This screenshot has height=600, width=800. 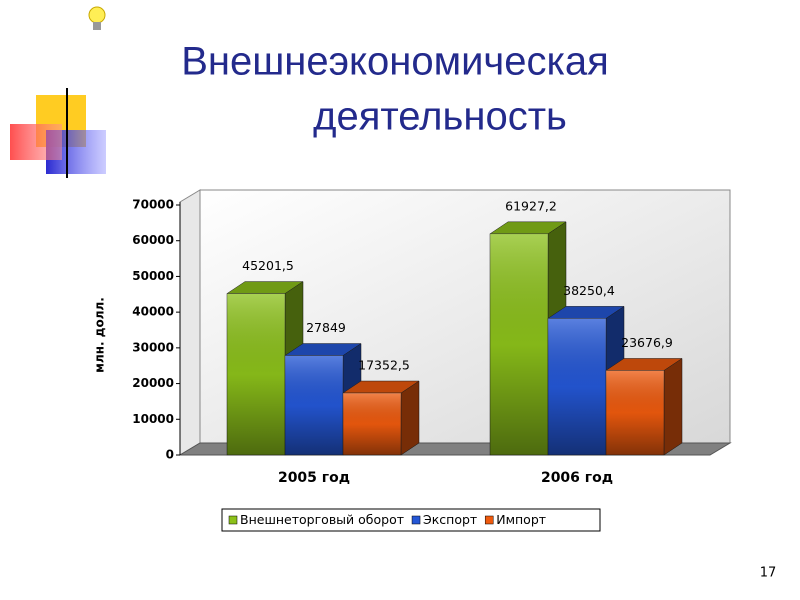 I want to click on value-label: 38250,4, so click(x=589, y=290).